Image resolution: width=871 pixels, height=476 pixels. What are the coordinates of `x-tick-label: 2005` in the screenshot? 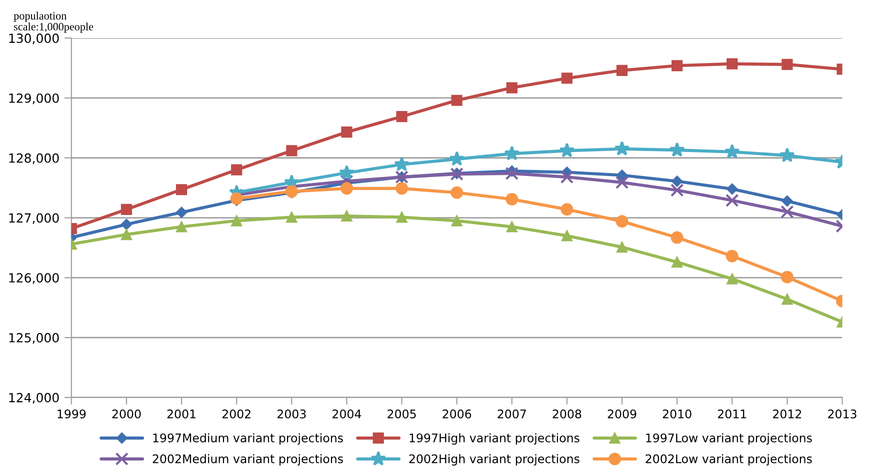 It's located at (402, 413).